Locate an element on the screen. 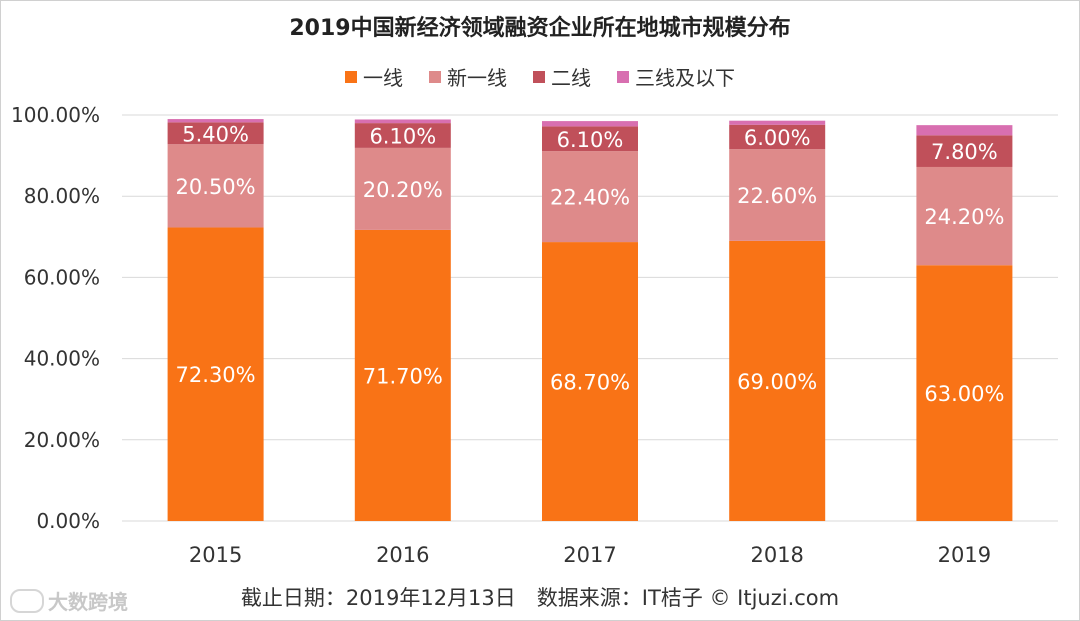 This screenshot has width=1080, height=621. legend-item-3: 三线及以下 is located at coordinates (676, 76).